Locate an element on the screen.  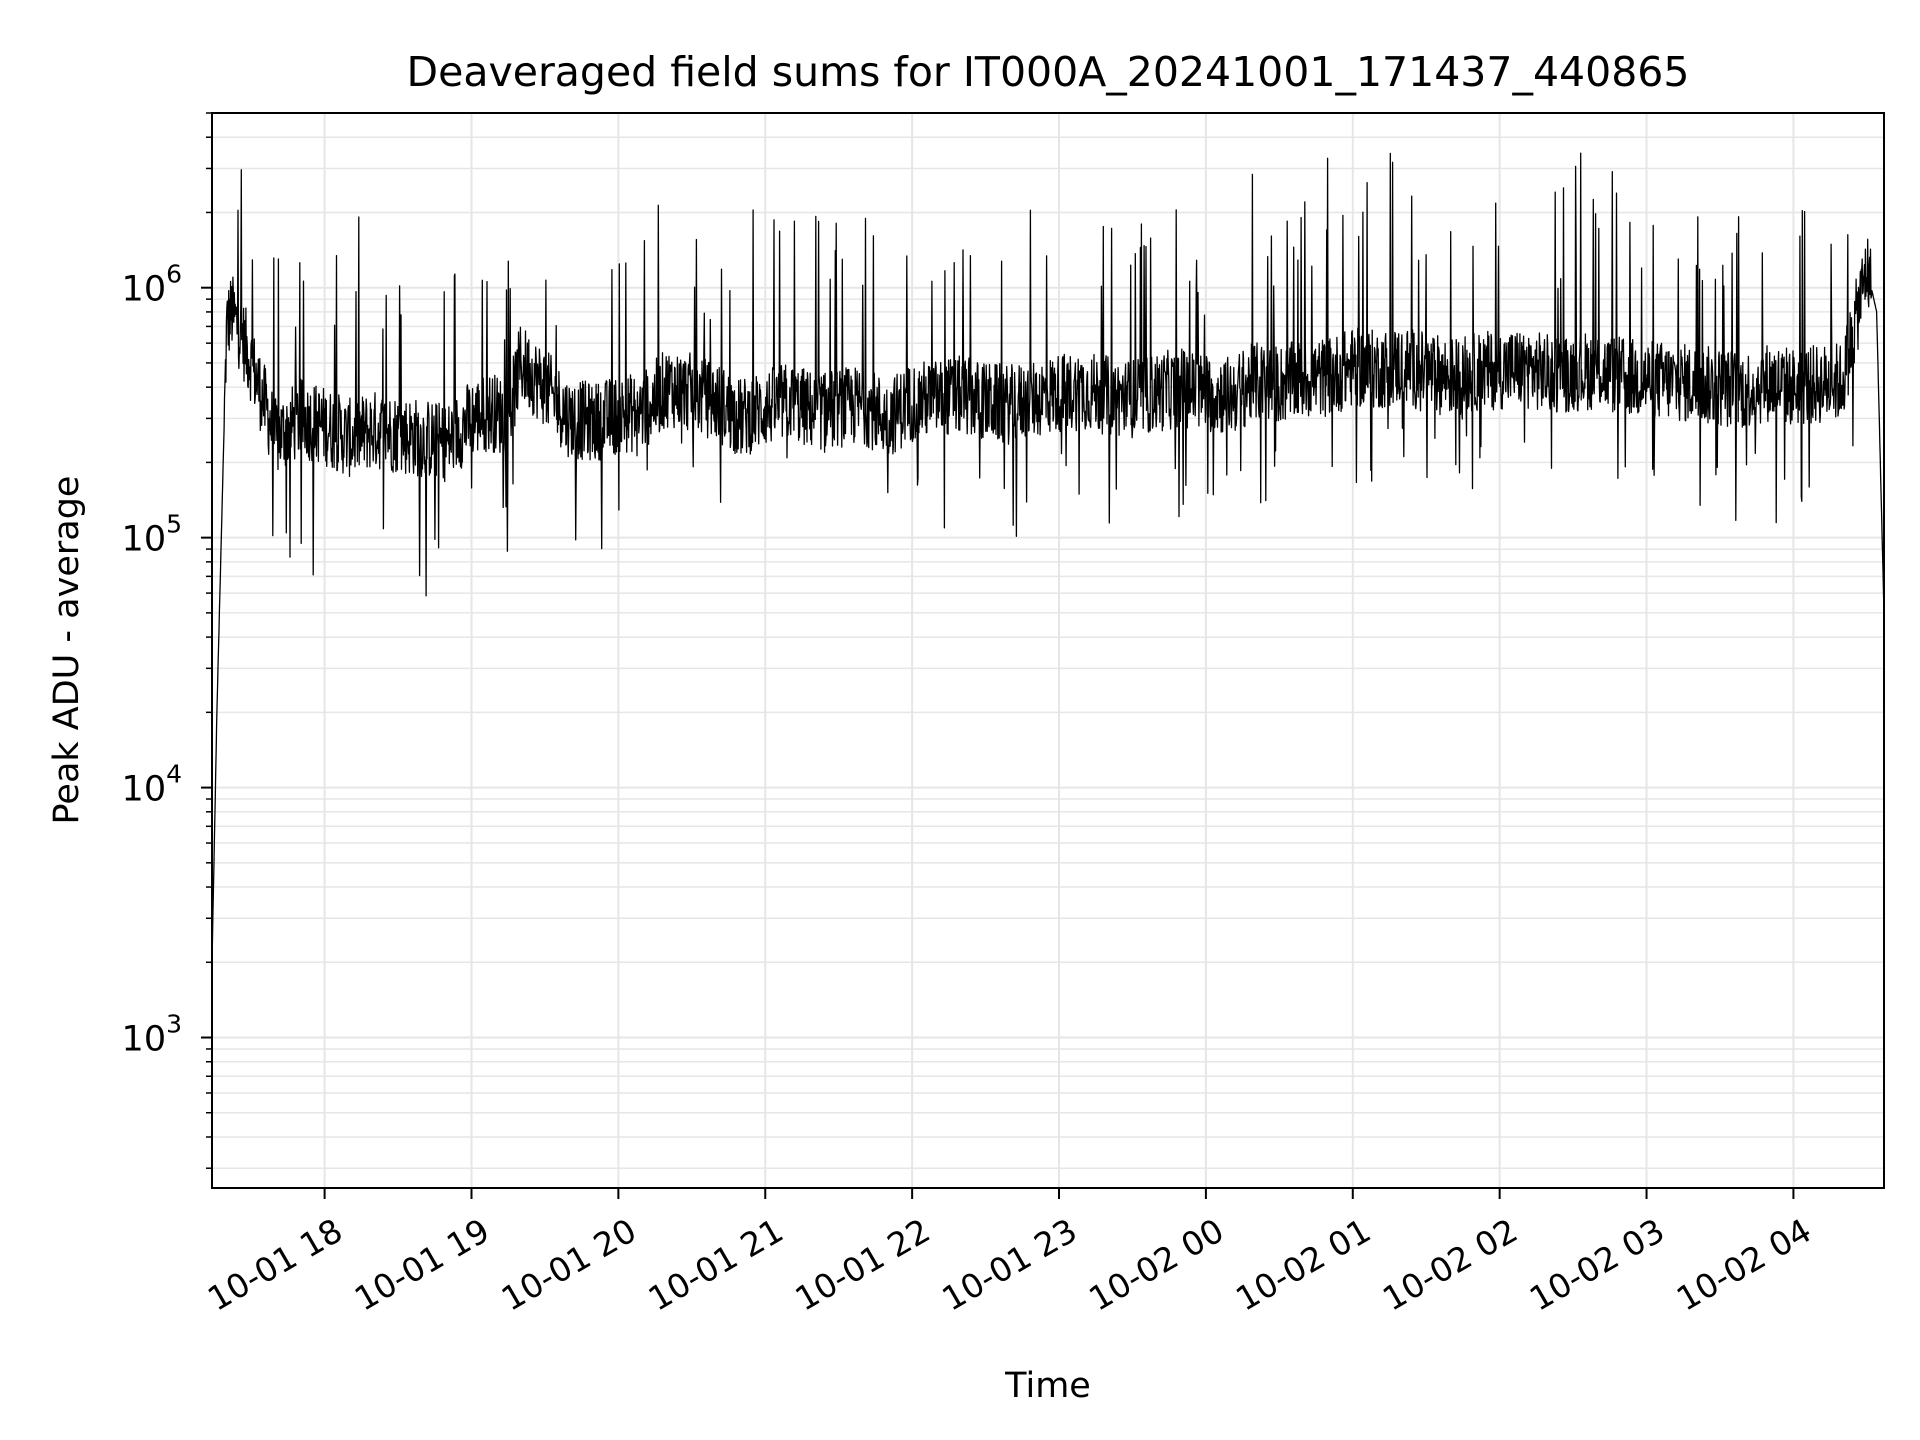
y-axis-label: Peak ADU - average is located at coordinates (67, 650).